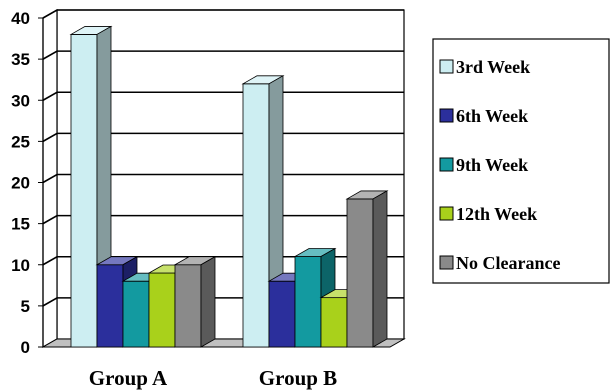 The image size is (614, 391). I want to click on legend-item: 6th Week, so click(483, 116).